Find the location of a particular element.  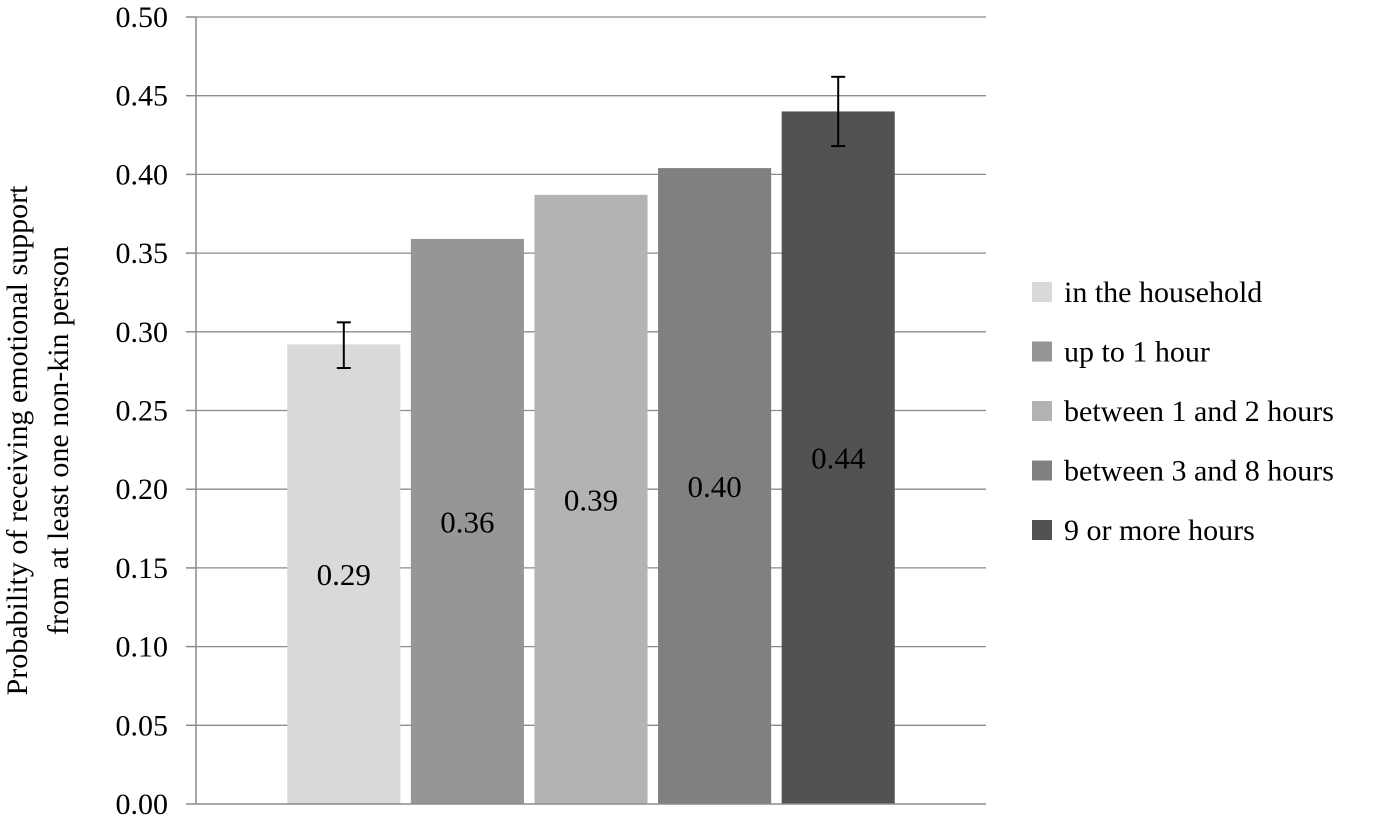

y-tick-label: 0.35 is located at coordinates (142, 253).